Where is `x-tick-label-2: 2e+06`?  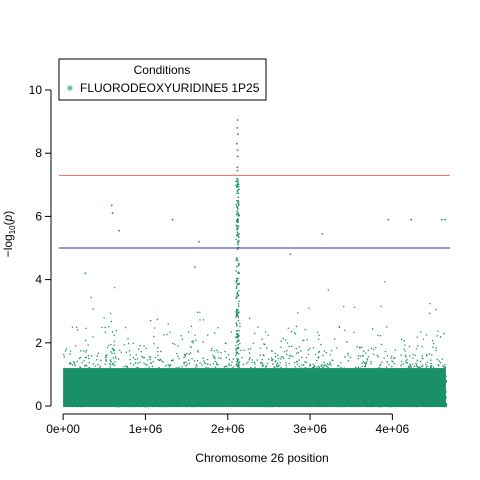
x-tick-label-2: 2e+06 is located at coordinates (228, 429).